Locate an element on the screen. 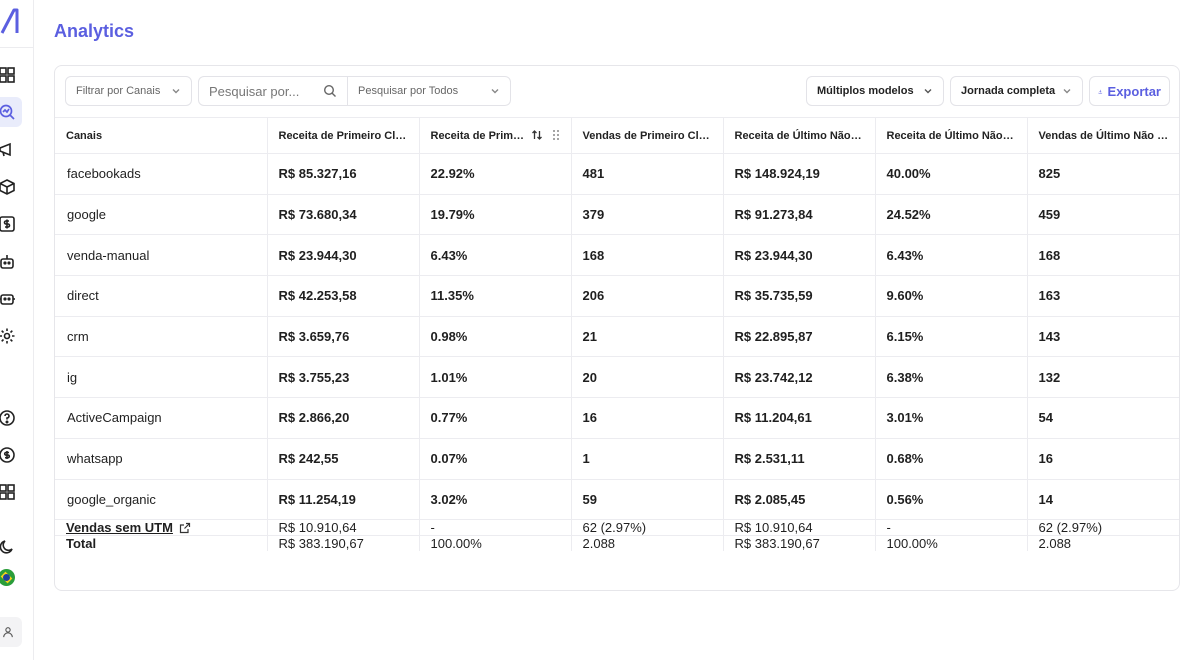 This screenshot has height=660, width=1180. external-link-icon is located at coordinates (185, 527).